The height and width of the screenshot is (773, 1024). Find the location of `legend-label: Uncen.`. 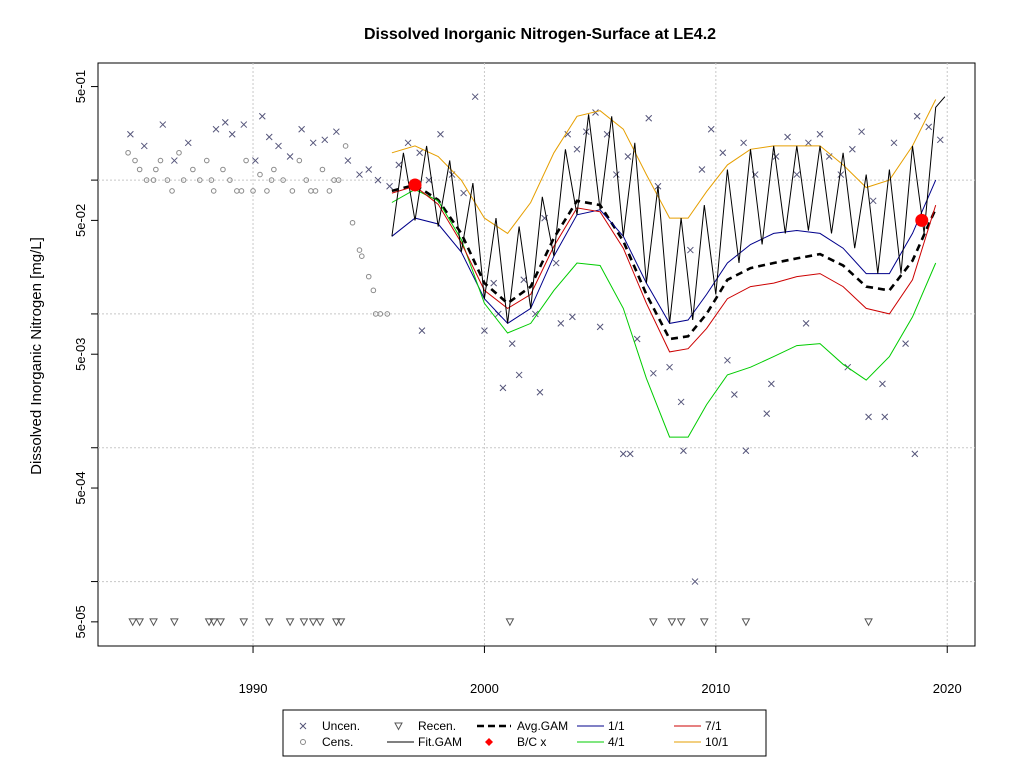

legend-label: Uncen. is located at coordinates (341, 726).